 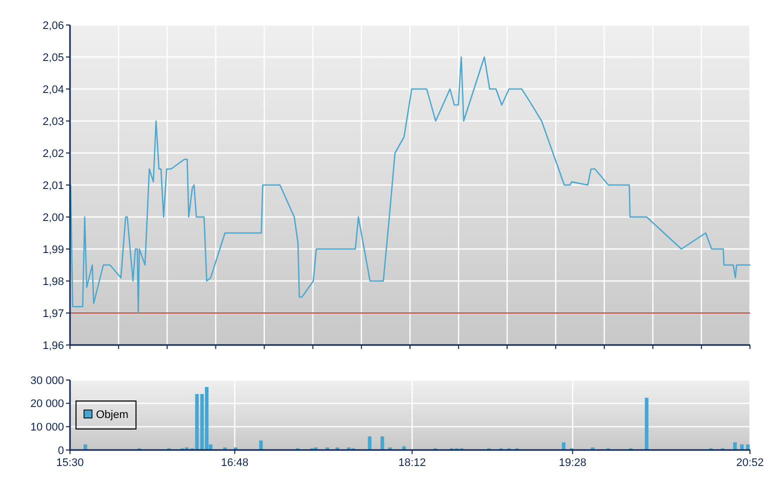 I want to click on y-tick-label: 2,02, so click(x=53, y=154).